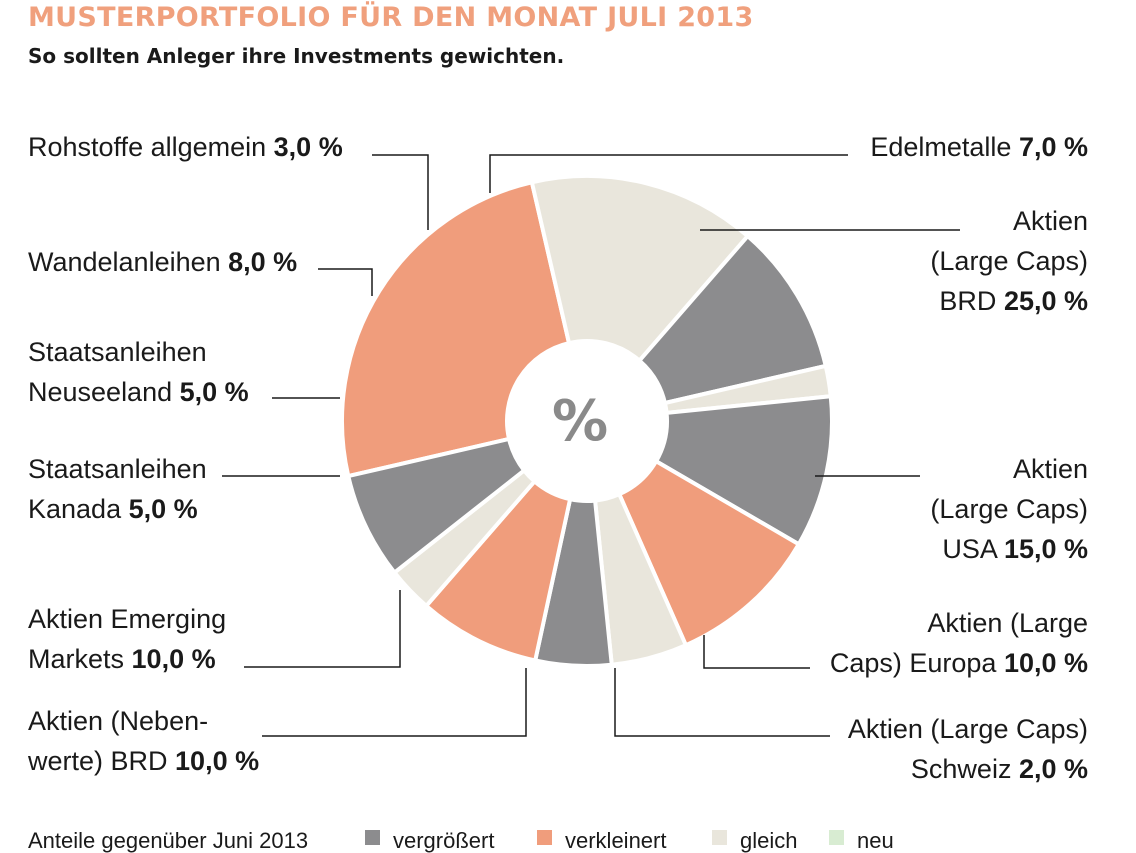 The width and height of the screenshot is (1136, 853). Describe the element at coordinates (168, 840) in the screenshot. I see `legend-title: Anteile gegenüber Juni 2013` at that location.